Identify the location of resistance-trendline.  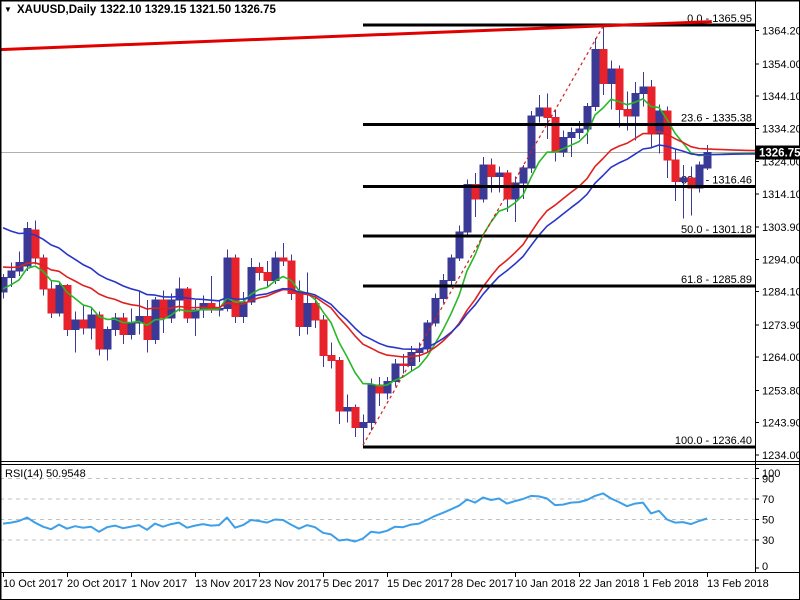
(356, 36).